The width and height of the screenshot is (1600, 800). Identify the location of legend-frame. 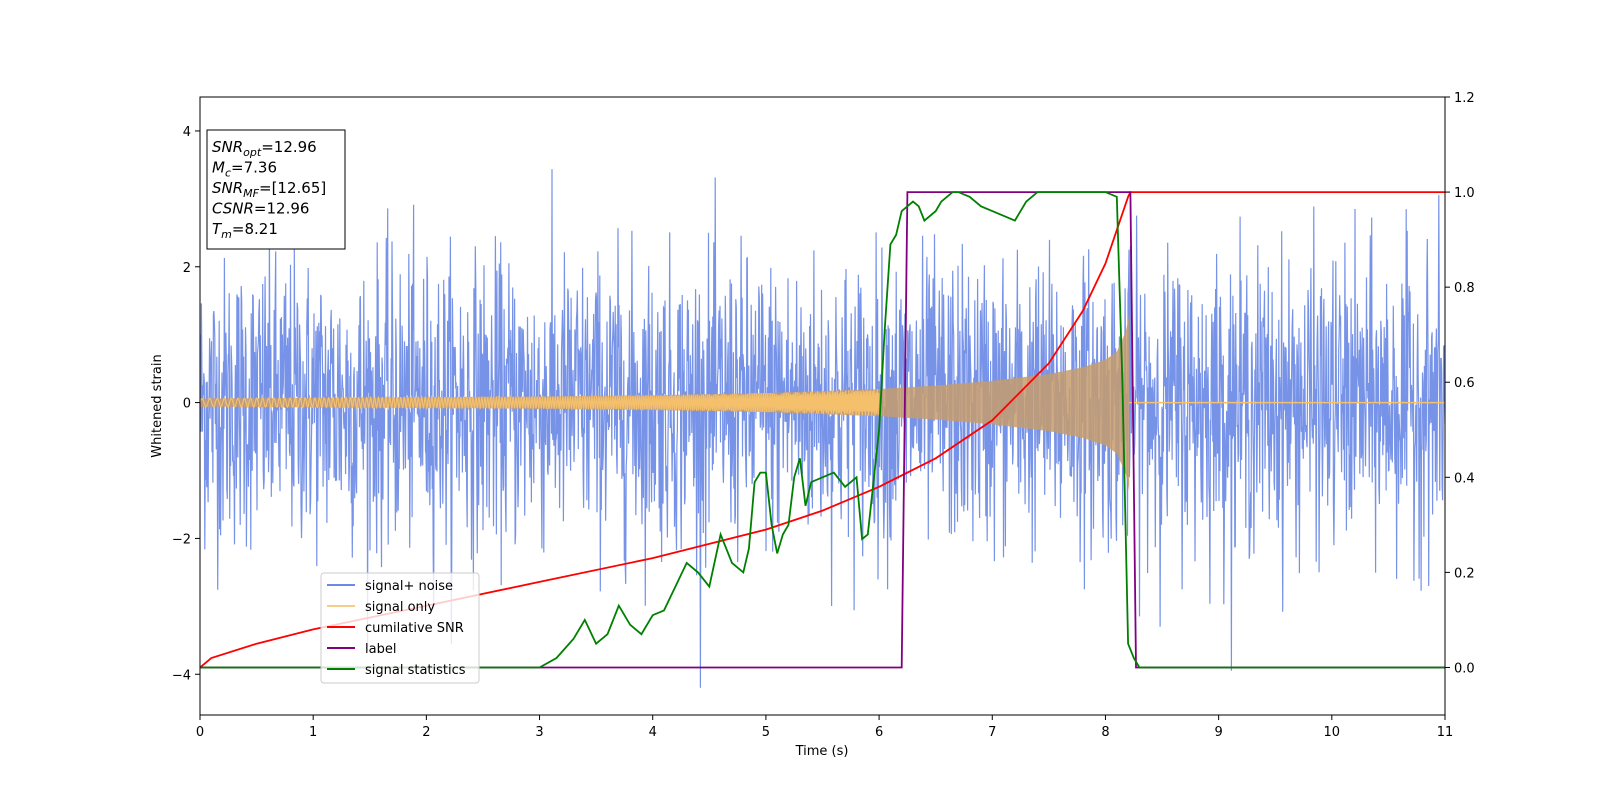
(400, 628).